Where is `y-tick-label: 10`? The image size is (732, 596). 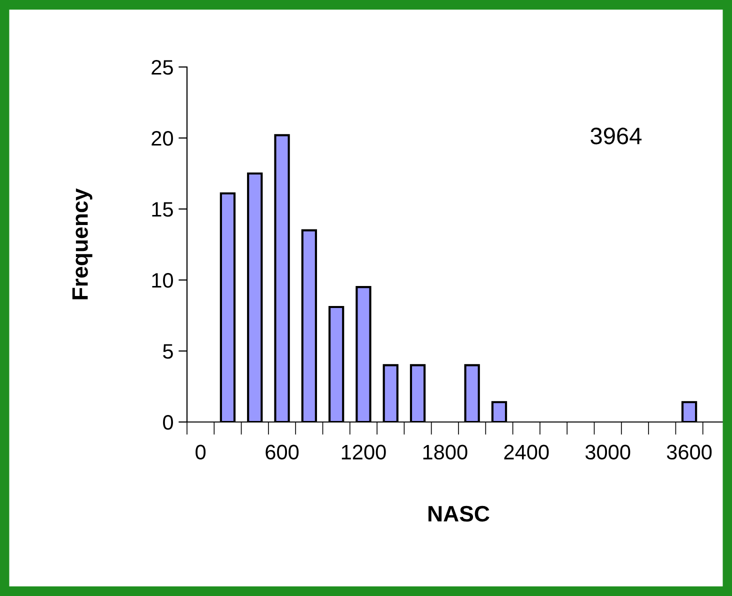 y-tick-label: 10 is located at coordinates (162, 280).